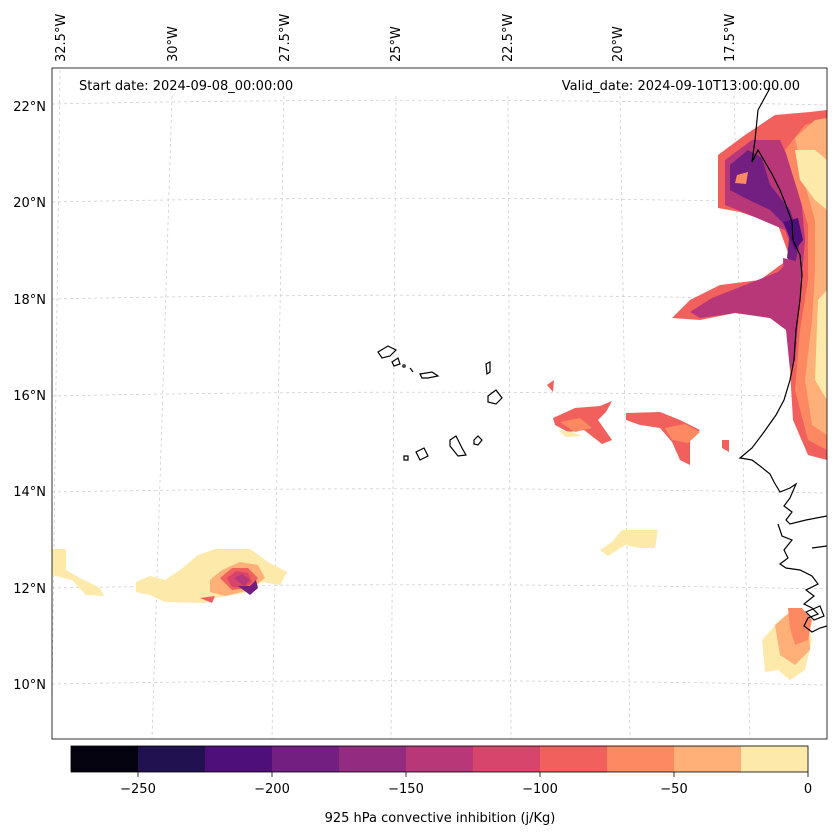 This screenshot has width=837, height=840. I want to click on lat-label: 16°N, so click(29, 396).